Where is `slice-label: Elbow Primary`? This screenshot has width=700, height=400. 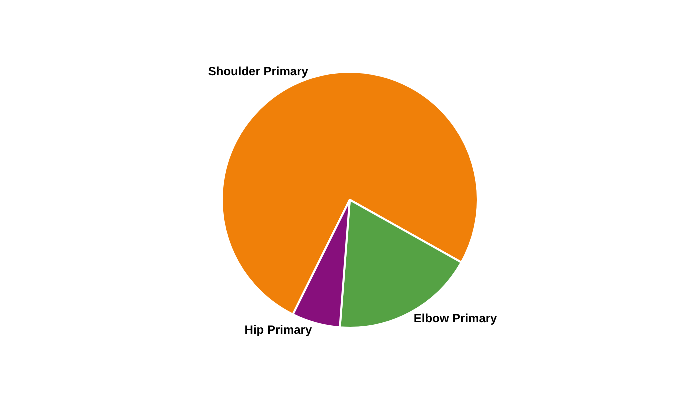
slice-label: Elbow Primary is located at coordinates (456, 318).